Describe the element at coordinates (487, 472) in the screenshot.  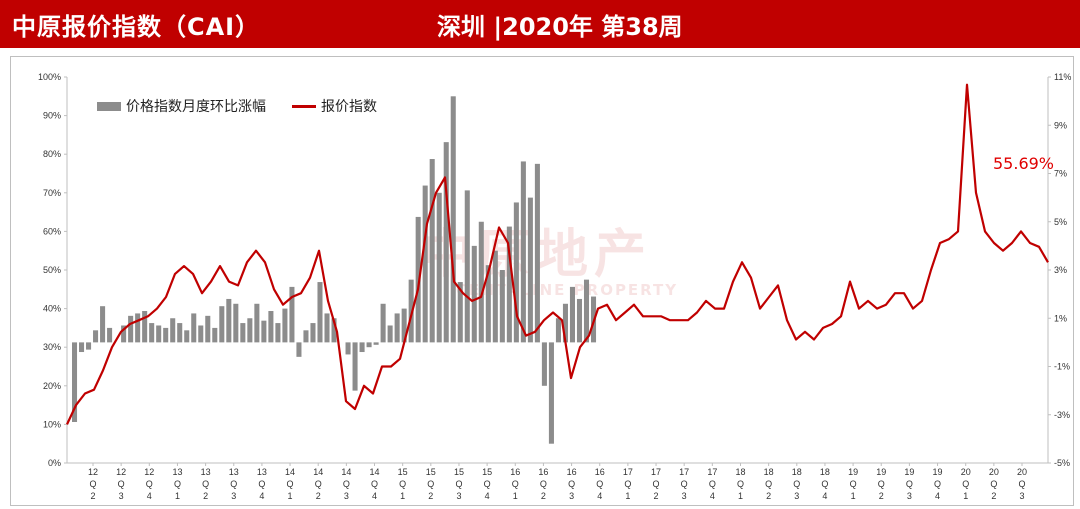
I see `x-tick-year: 15` at that location.